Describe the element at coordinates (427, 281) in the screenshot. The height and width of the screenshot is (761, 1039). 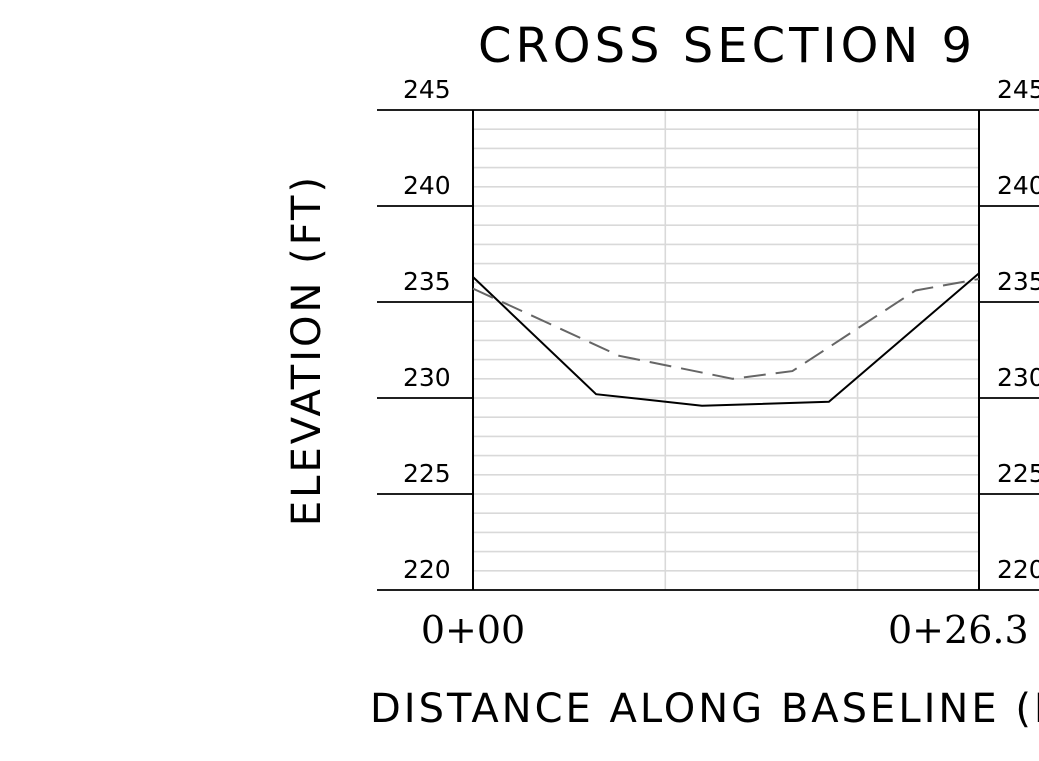
I see `y-tick-label-left: 235` at that location.